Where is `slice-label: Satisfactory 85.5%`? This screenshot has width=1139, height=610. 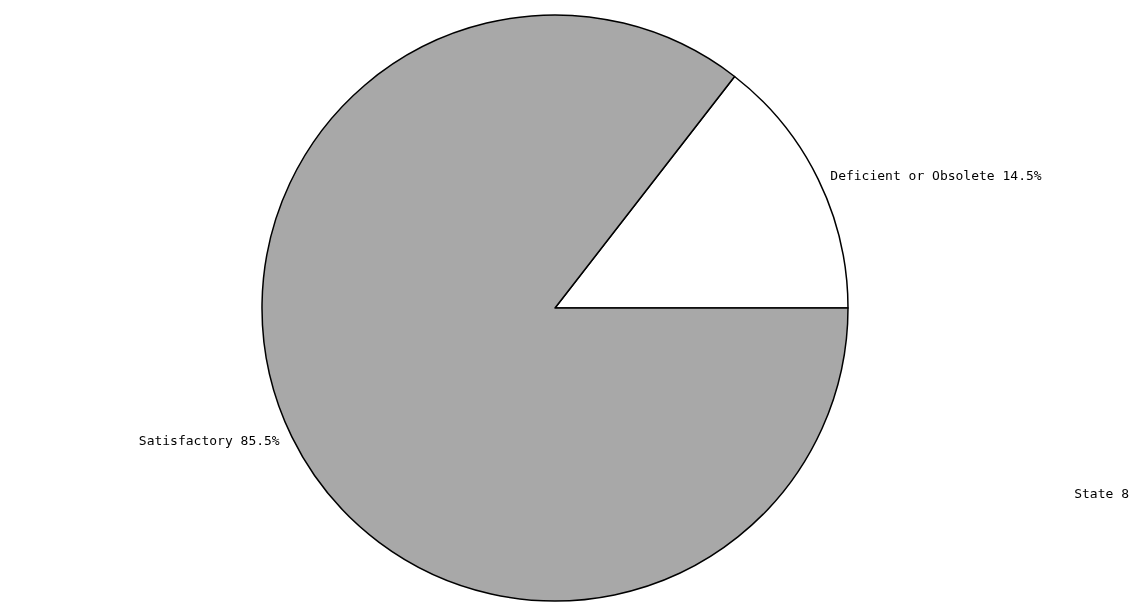
slice-label: Satisfactory 85.5% is located at coordinates (209, 440).